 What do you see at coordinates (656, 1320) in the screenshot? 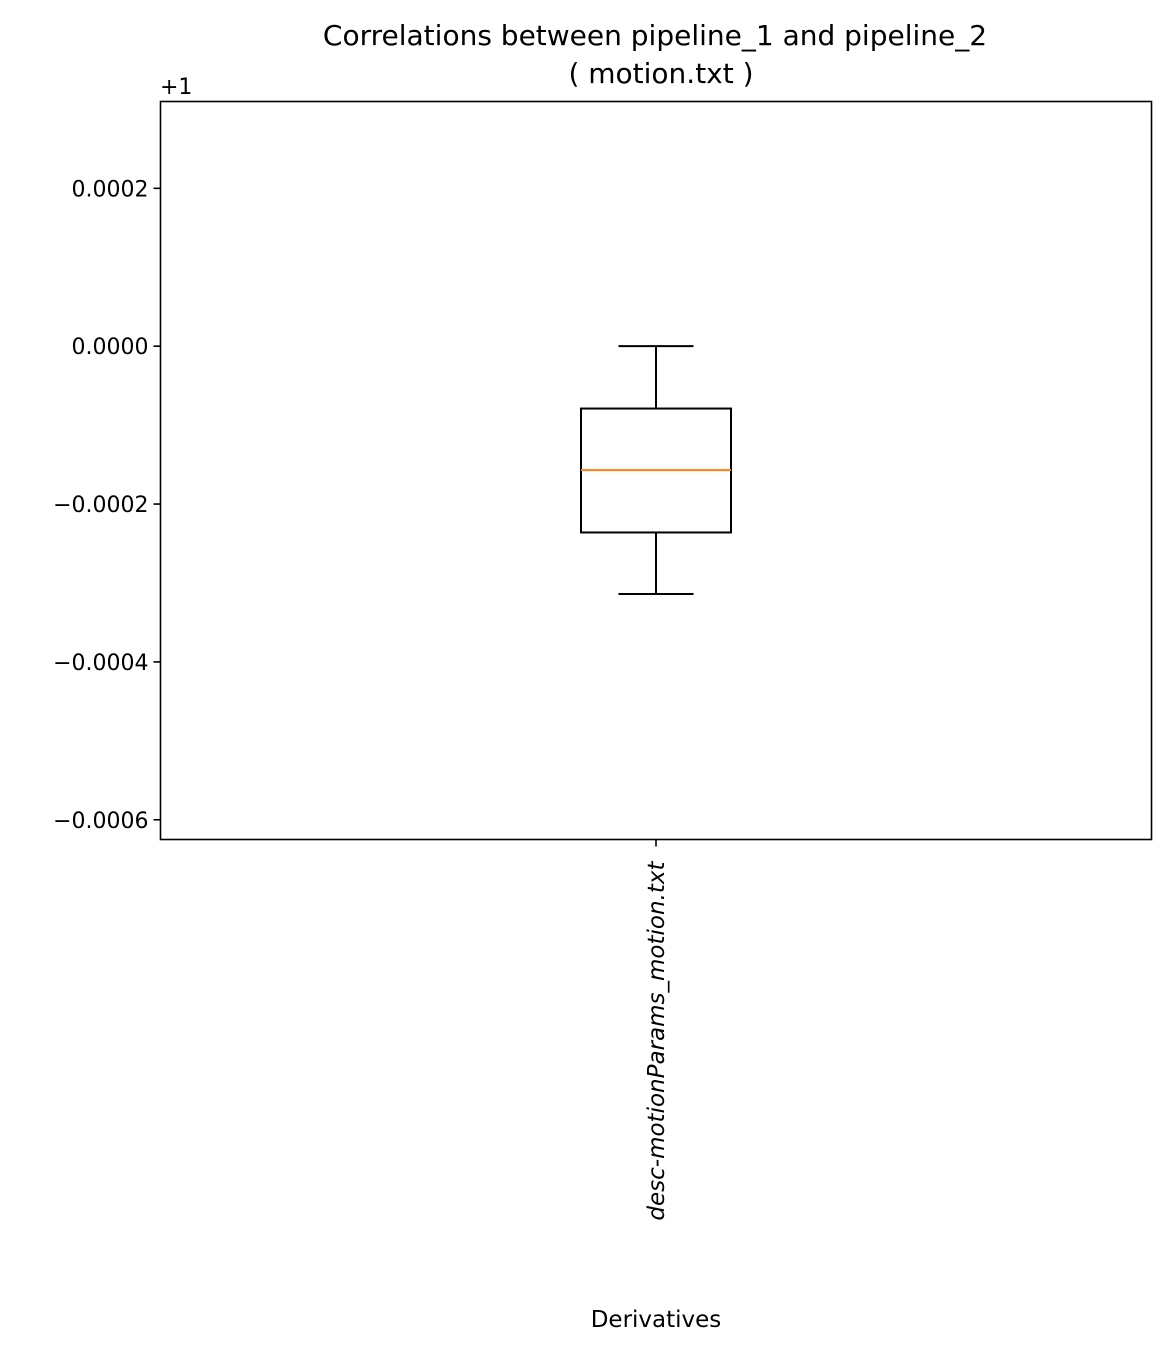
I see `x-axis-label: Derivatives` at bounding box center [656, 1320].